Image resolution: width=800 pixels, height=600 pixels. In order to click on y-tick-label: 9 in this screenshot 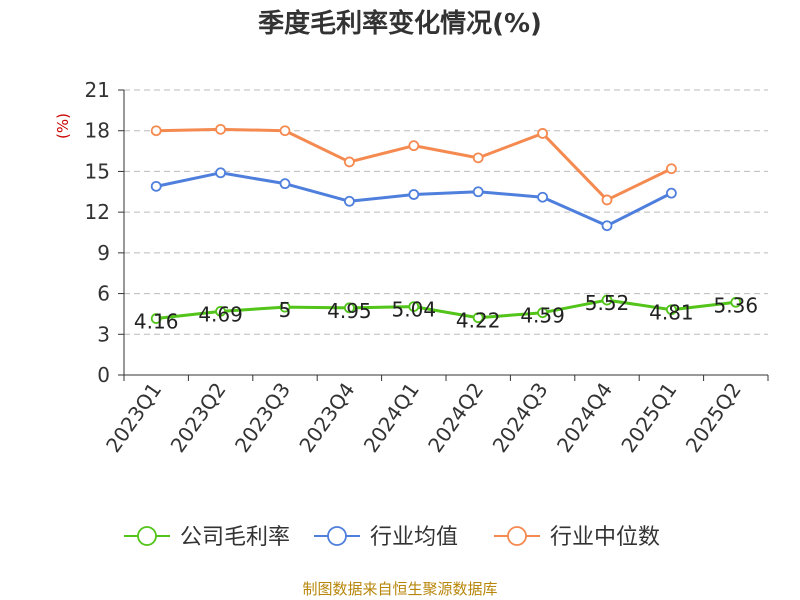, I will do `click(103, 253)`.